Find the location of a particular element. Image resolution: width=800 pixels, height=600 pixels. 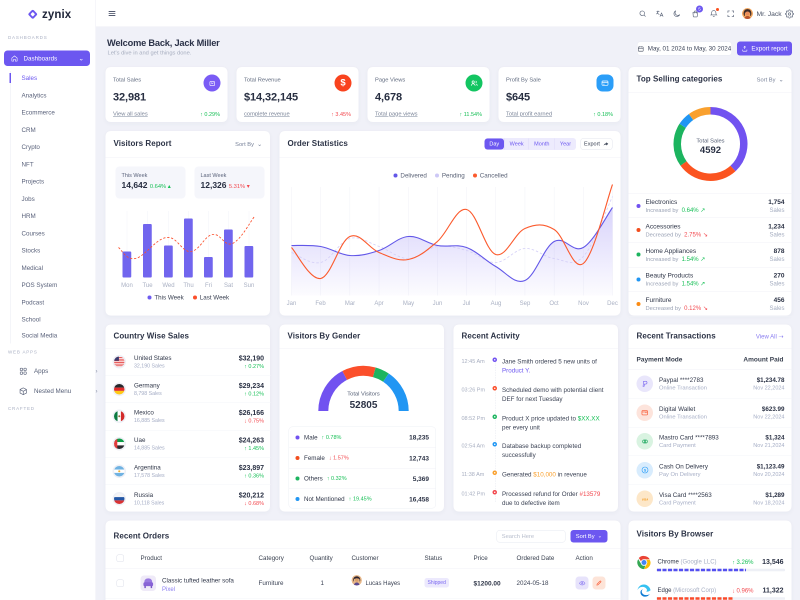

svg-text: Nov is located at coordinates (583, 304).